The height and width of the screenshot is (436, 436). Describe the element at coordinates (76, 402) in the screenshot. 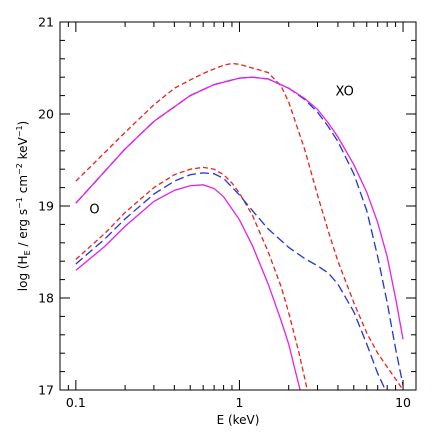

I see `x-tick-label: 0.1` at that location.